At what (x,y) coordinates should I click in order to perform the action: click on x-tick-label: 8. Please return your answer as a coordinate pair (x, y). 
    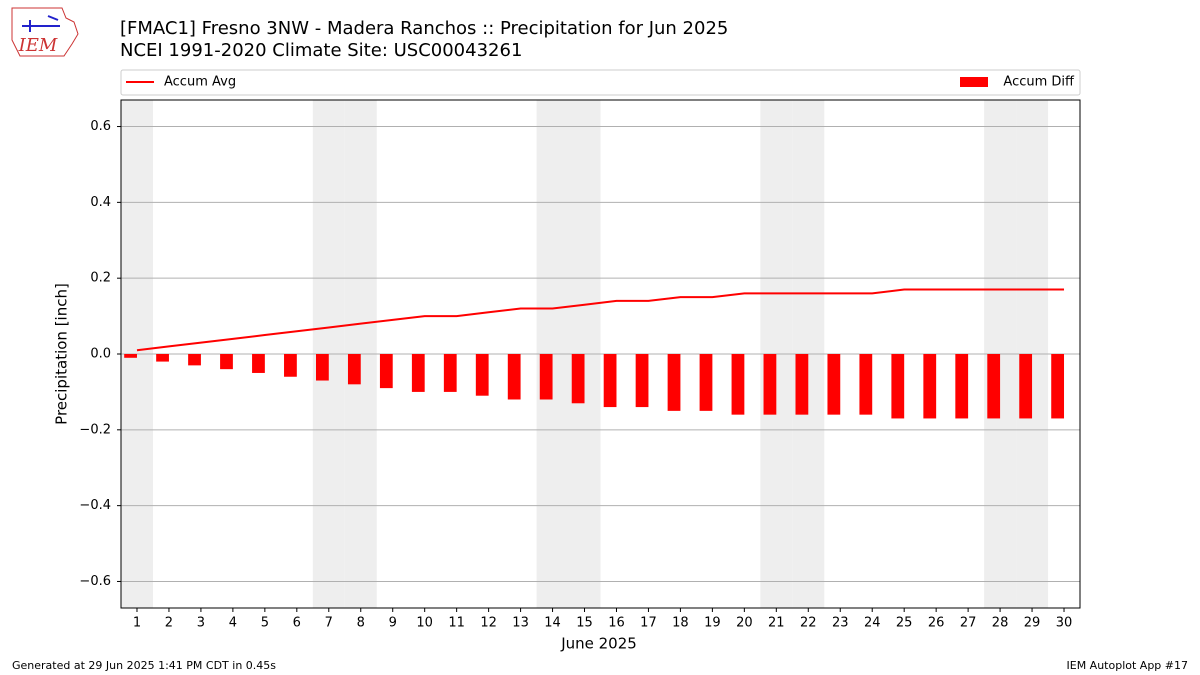
    Looking at the image, I should click on (361, 623).